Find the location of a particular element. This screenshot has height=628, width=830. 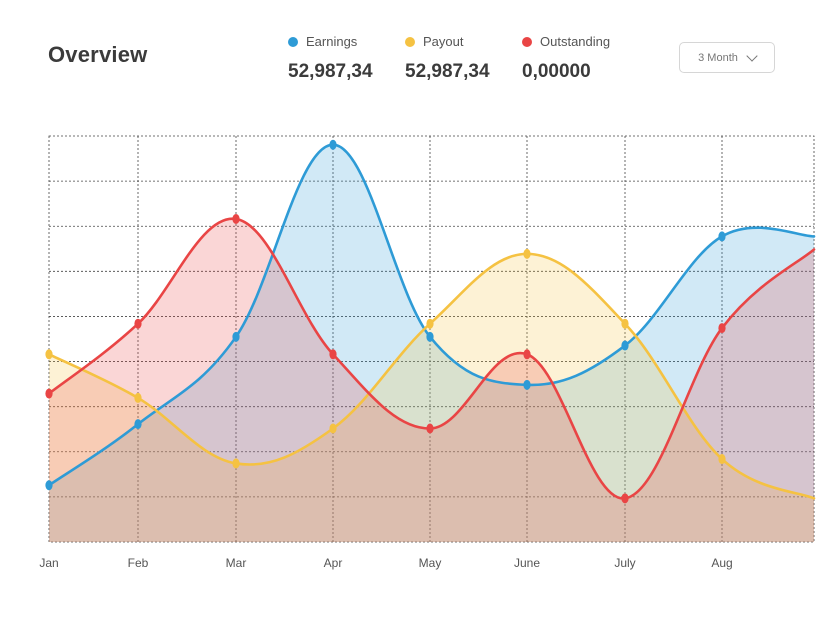

x-tick-label: Mar is located at coordinates (236, 563).